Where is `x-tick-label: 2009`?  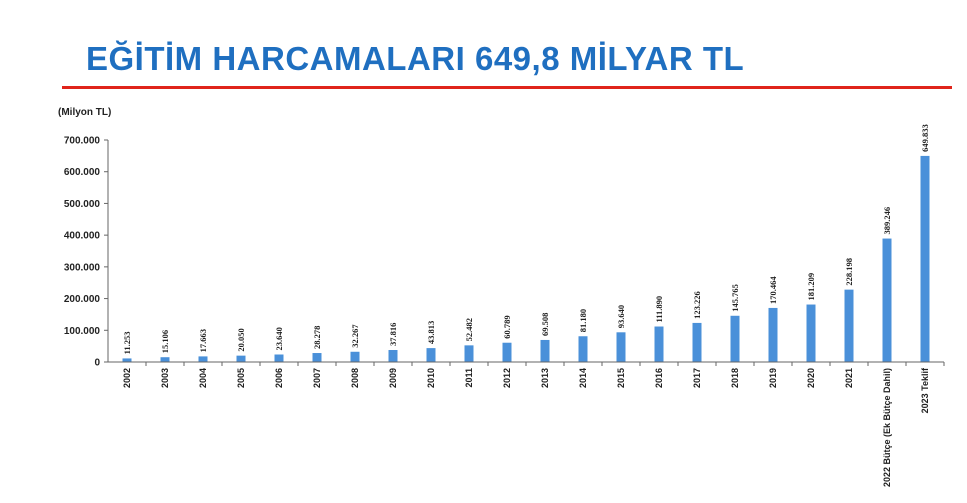 x-tick-label: 2009 is located at coordinates (393, 378).